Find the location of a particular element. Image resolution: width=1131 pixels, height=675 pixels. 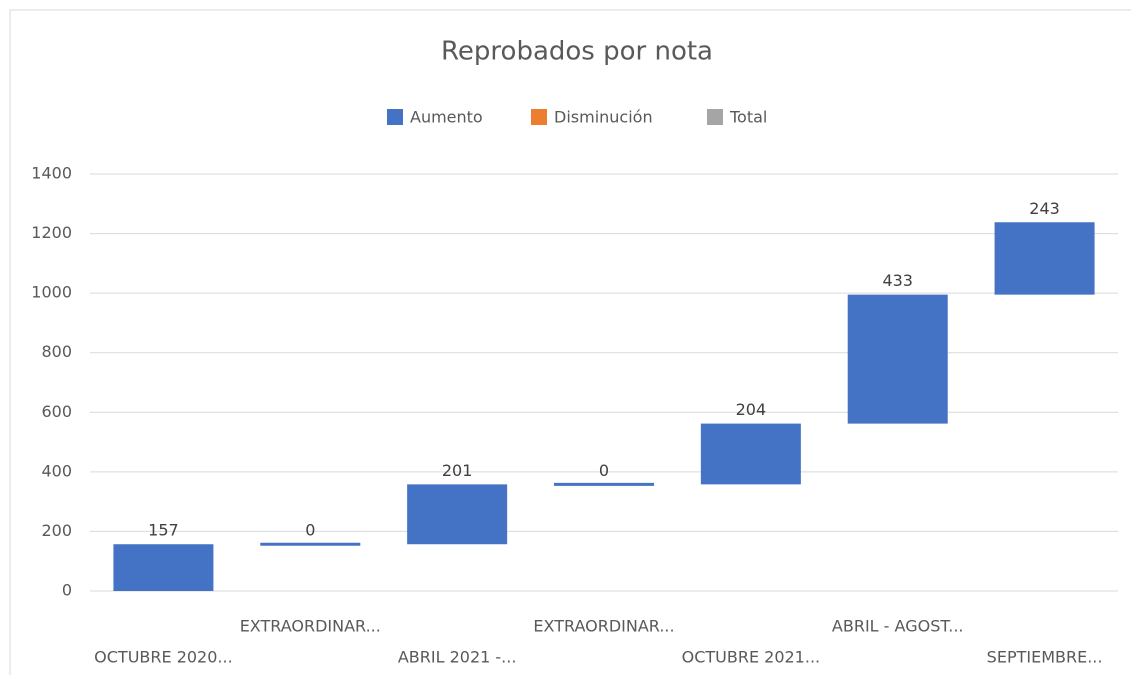

data-label: 433 is located at coordinates (897, 280).